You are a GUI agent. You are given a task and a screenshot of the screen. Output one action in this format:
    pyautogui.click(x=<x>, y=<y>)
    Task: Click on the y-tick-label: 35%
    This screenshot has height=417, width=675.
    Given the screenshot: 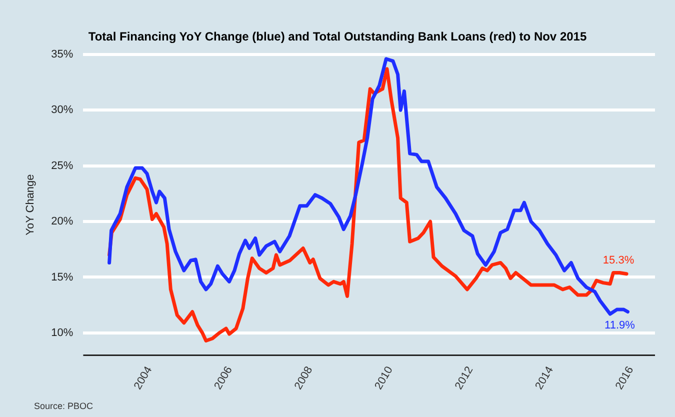 What is the action you would take?
    pyautogui.click(x=62, y=54)
    